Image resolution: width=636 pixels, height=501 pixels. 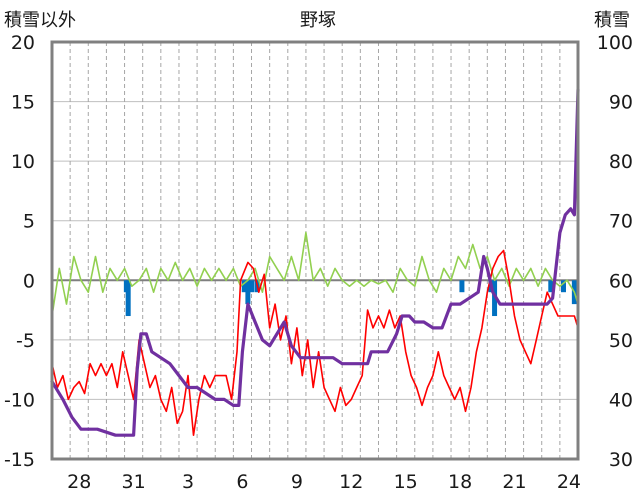 I want to click on x-tick-label: 6, so click(x=242, y=482).